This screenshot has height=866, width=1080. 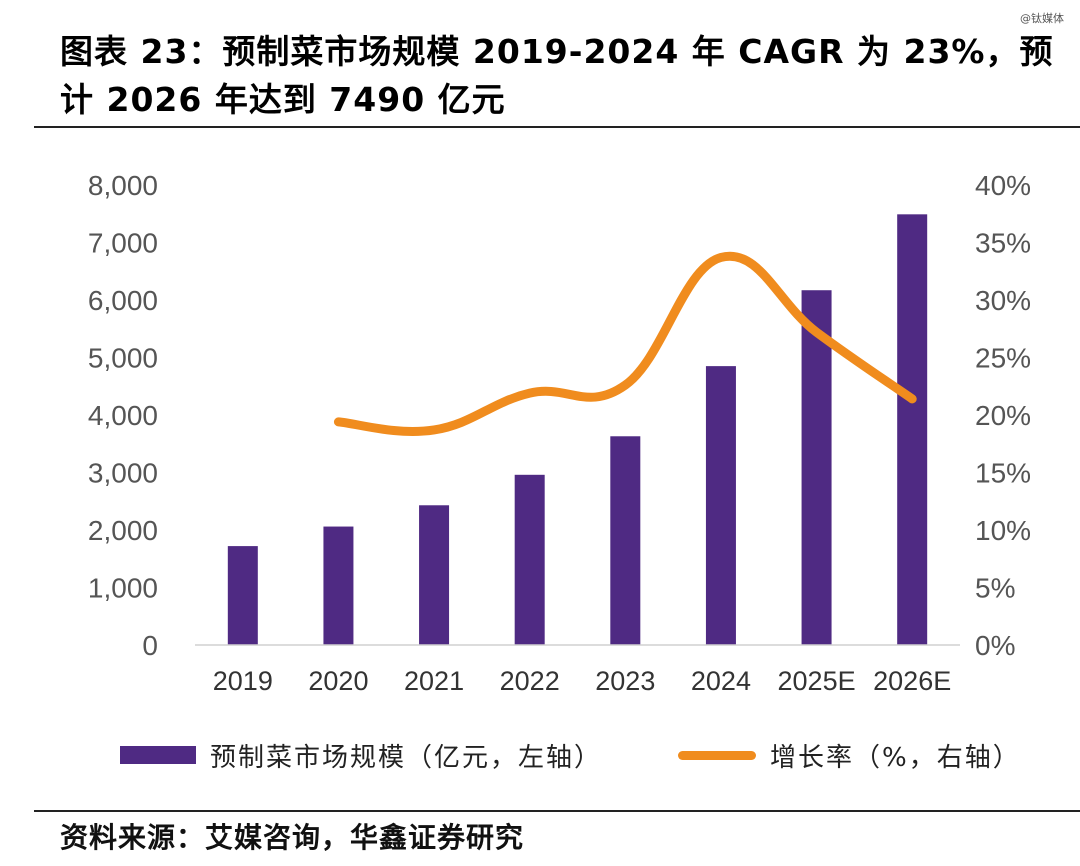 I want to click on left-tick-label: 0, so click(x=150, y=645).